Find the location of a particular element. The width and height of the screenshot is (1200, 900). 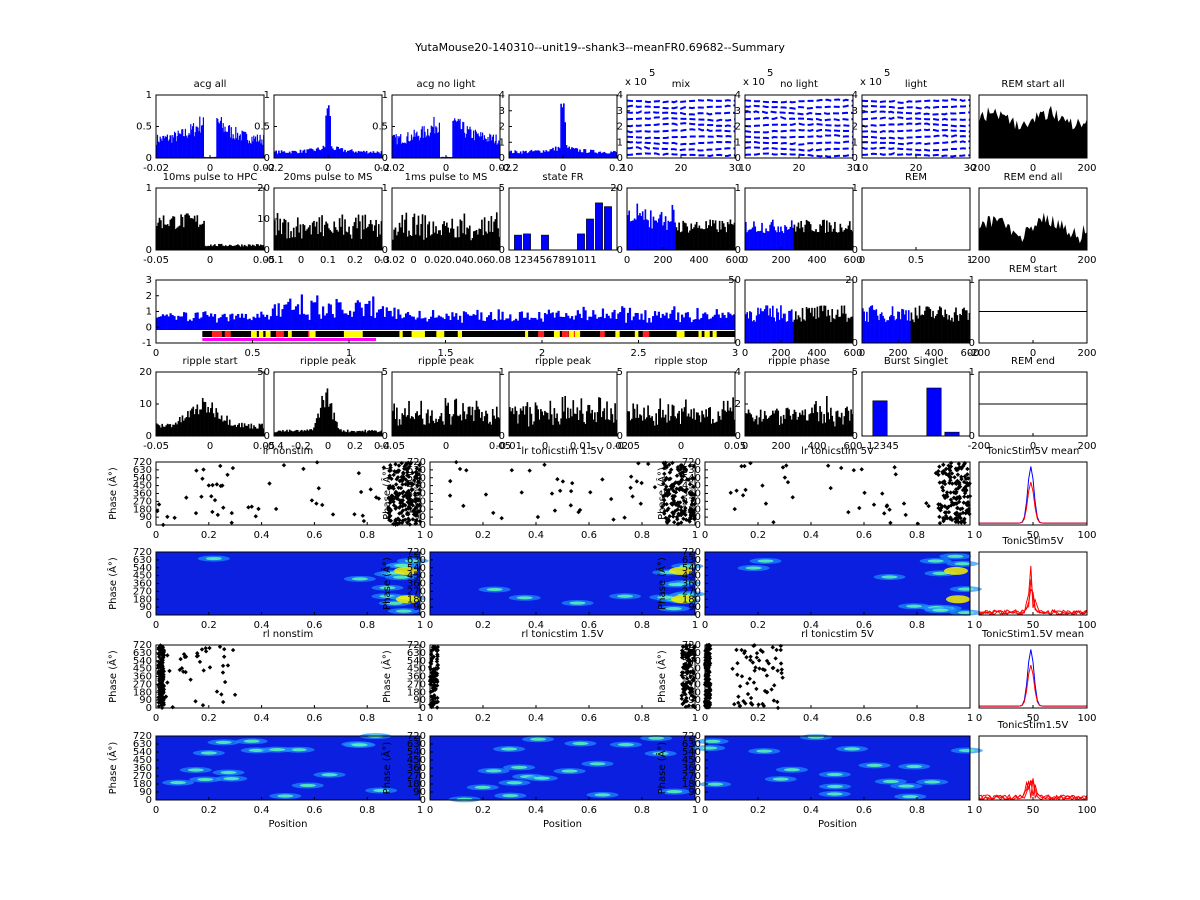

heatmap-blob-core is located at coordinates (298, 750).